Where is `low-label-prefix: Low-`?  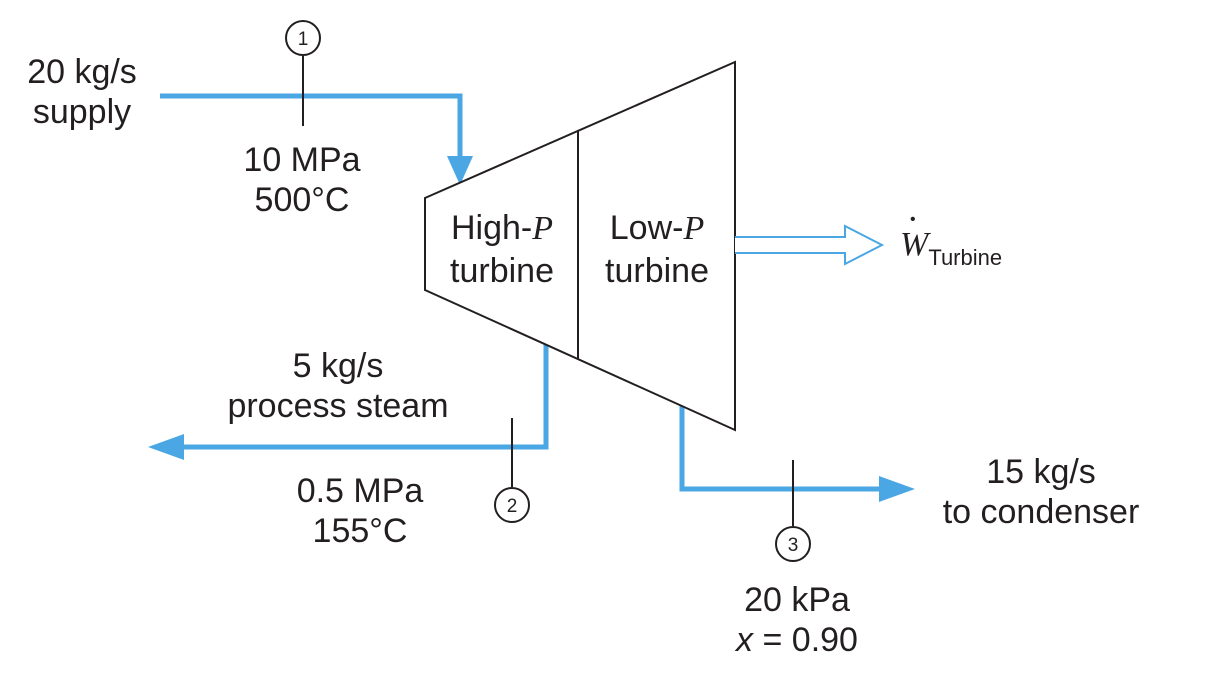 low-label-prefix: Low- is located at coordinates (646, 228).